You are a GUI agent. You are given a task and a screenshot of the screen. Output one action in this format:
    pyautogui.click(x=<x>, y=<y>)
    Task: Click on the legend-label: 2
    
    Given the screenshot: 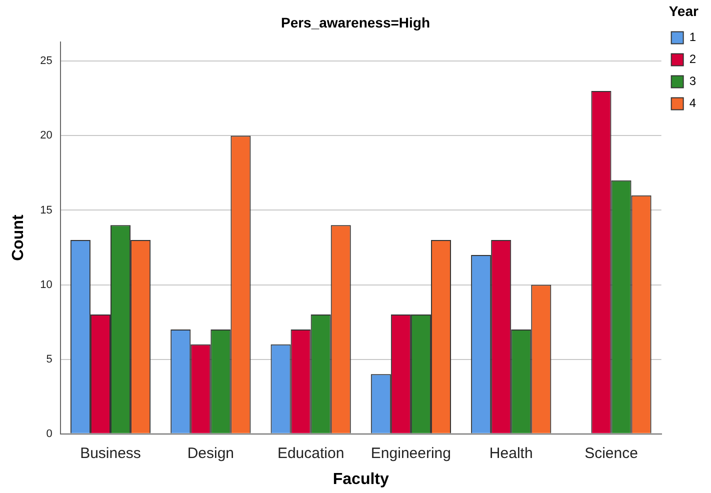 What is the action you would take?
    pyautogui.click(x=692, y=59)
    